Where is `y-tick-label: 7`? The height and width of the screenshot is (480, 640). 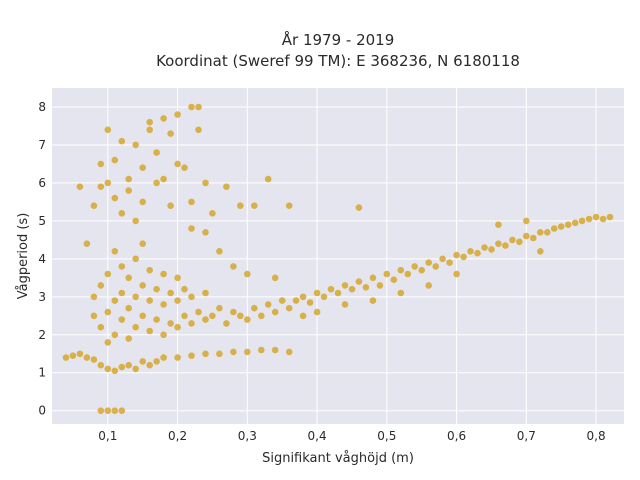 y-tick-label: 7 is located at coordinates (42, 145).